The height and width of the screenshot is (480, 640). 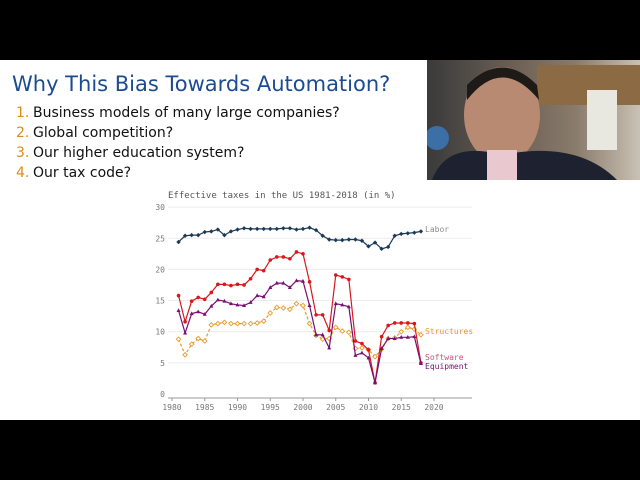 I want to click on list-text: Our higher education system?, so click(x=139, y=153).